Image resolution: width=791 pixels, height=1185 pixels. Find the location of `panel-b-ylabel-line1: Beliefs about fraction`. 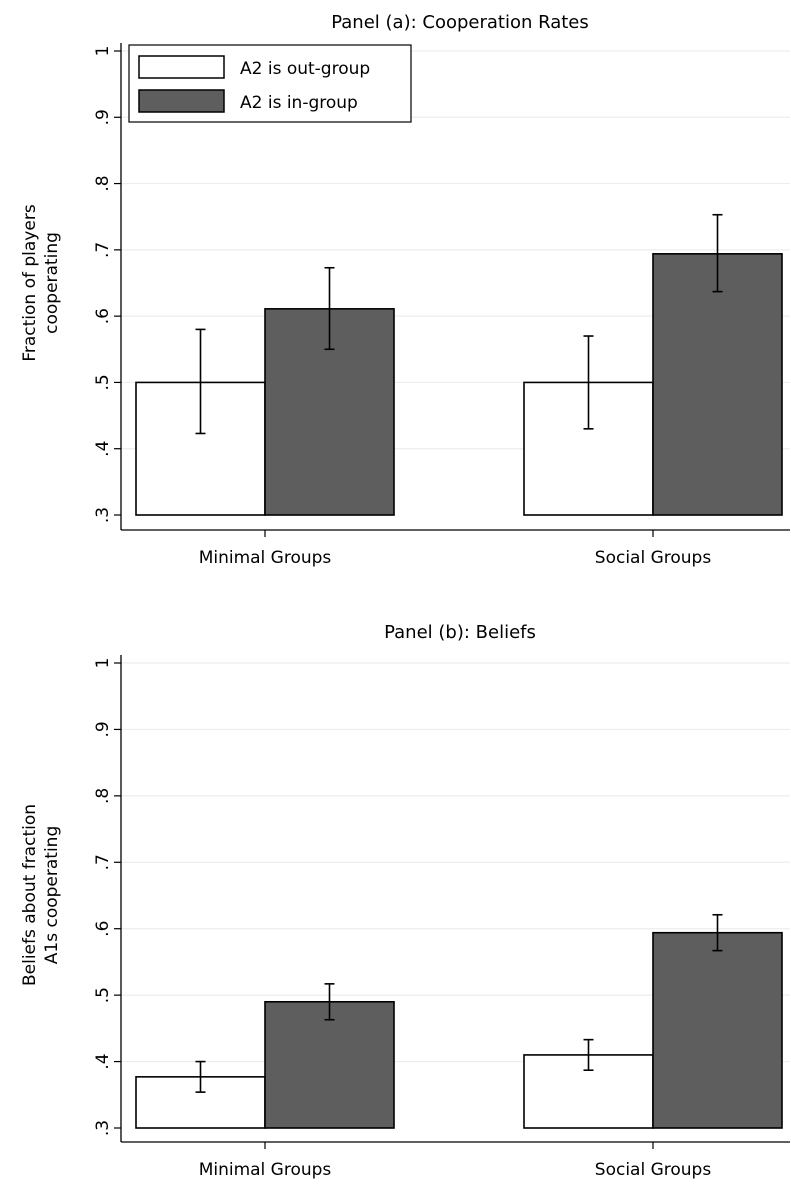

panel-b-ylabel-line1: Beliefs about fraction is located at coordinates (30, 895).